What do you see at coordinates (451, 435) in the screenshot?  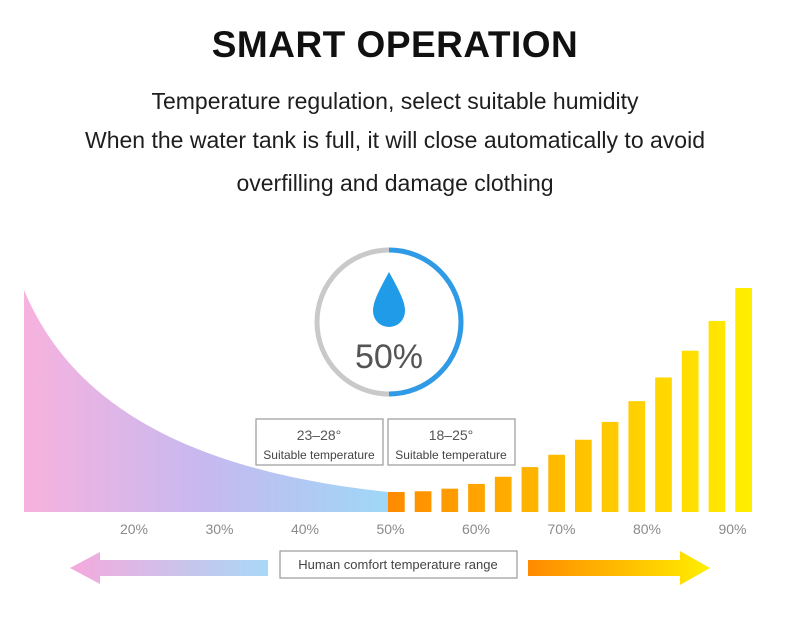 I see `temperature-range-2: 18–25°` at bounding box center [451, 435].